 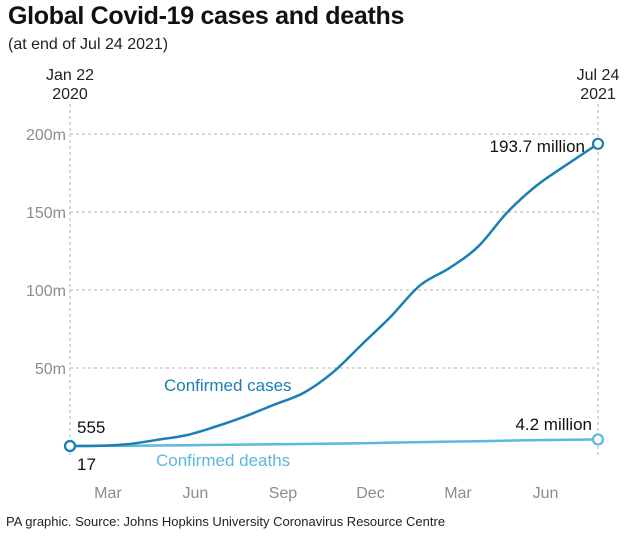 I want to click on start-date-label-line2: 2020, so click(x=70, y=94).